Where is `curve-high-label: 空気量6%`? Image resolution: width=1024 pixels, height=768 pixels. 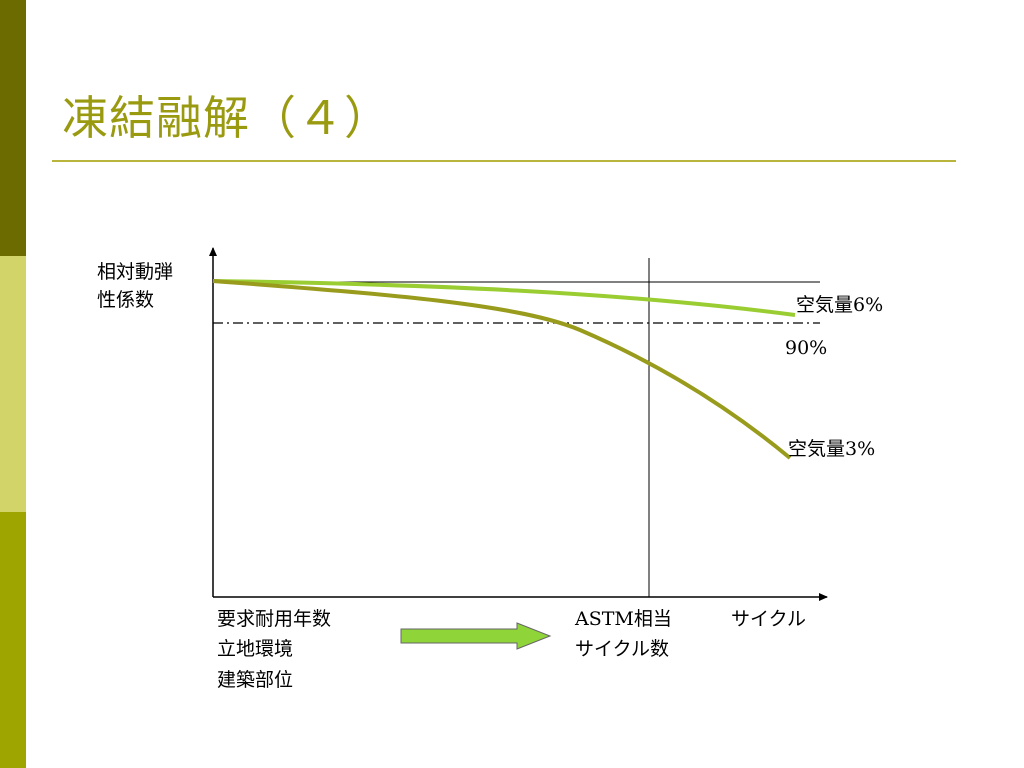
curve-high-label: 空気量6% is located at coordinates (839, 305).